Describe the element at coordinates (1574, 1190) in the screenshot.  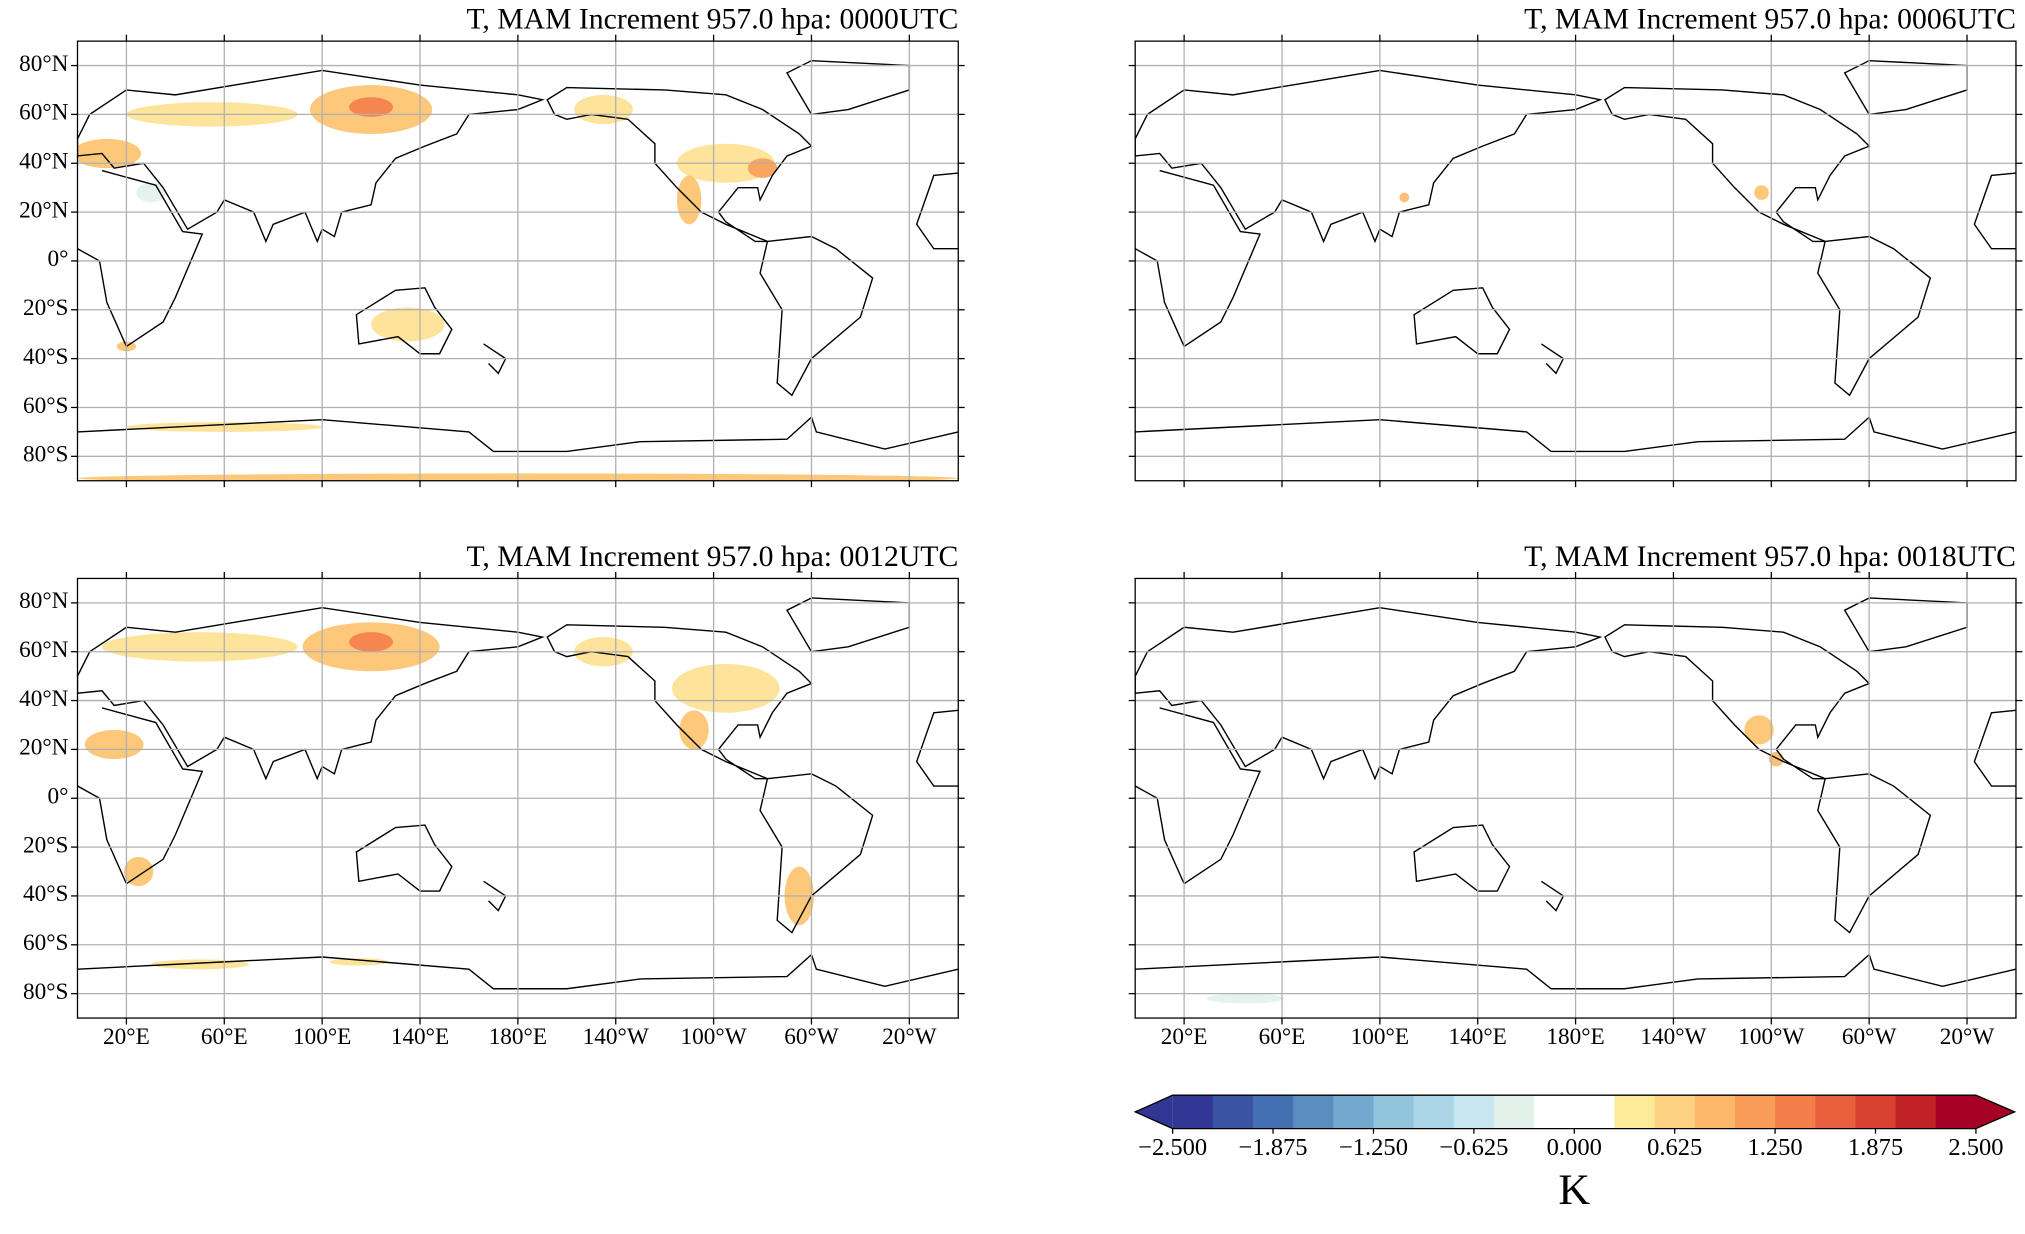
I see `colorbar-label: K` at that location.